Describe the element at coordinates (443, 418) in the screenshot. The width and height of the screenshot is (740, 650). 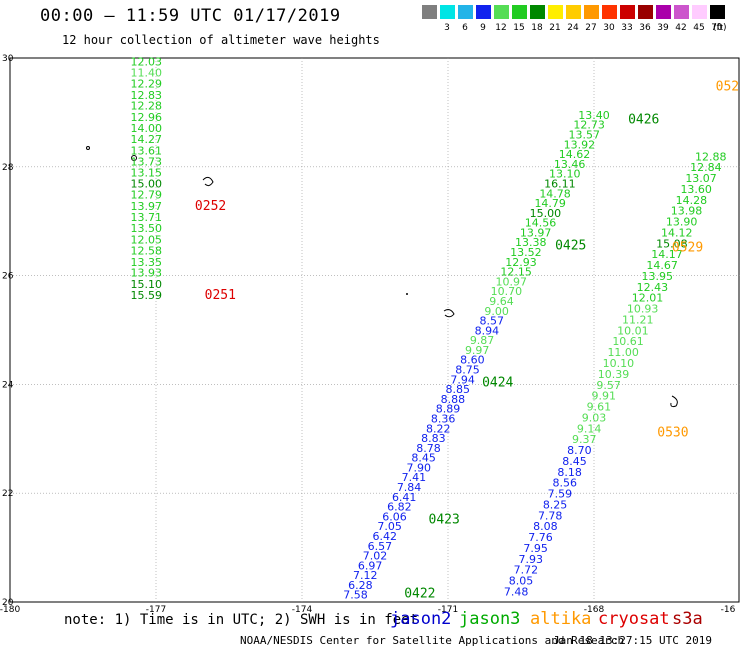
I see `data-label: 8.36` at that location.